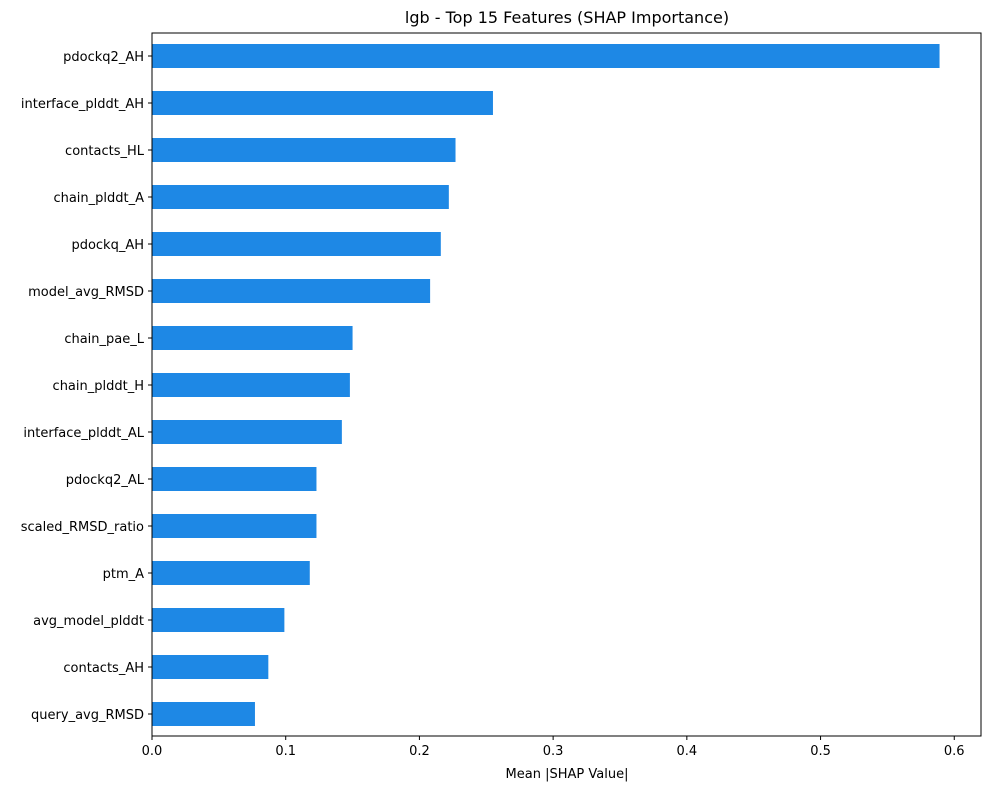  What do you see at coordinates (107, 245) in the screenshot?
I see `y-tick-label: pdockq_AH` at bounding box center [107, 245].